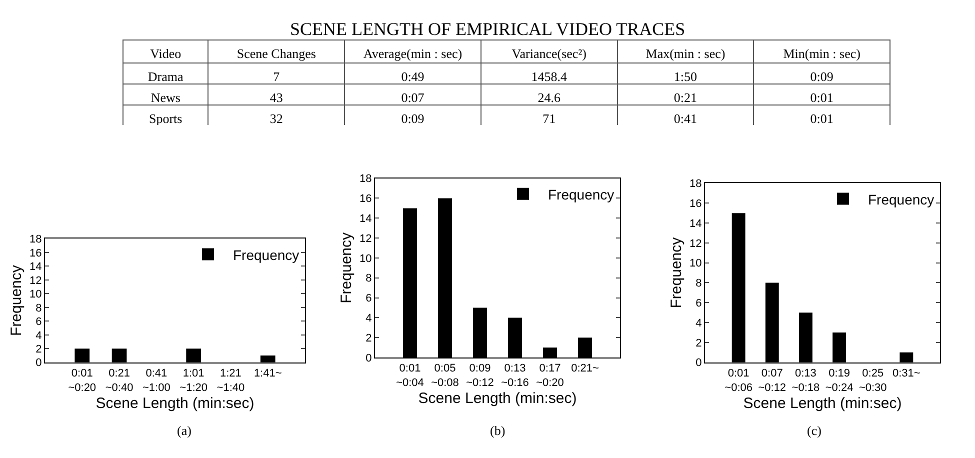 The width and height of the screenshot is (975, 458). Describe the element at coordinates (549, 118) in the screenshot. I see `text: 71` at that location.